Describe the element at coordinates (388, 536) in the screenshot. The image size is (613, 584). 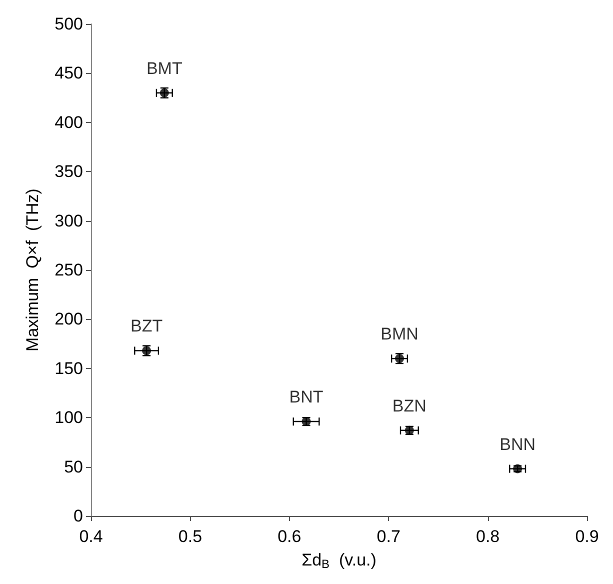
I see `x-tick-label: 0.7` at that location.